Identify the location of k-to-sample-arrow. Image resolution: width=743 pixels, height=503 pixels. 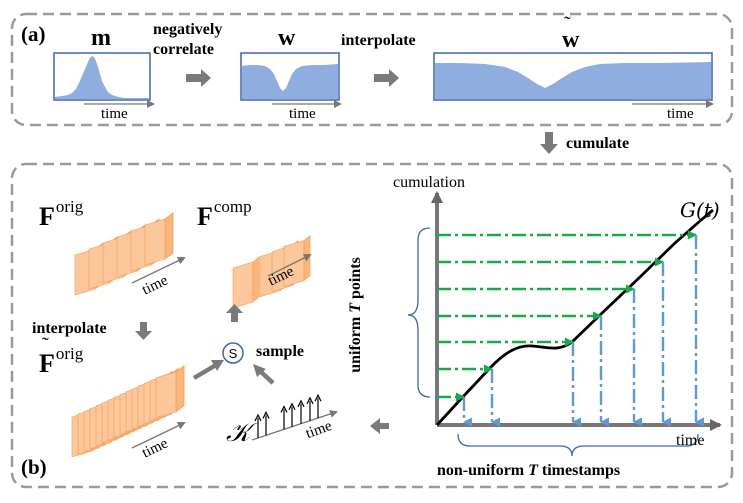
(266, 377).